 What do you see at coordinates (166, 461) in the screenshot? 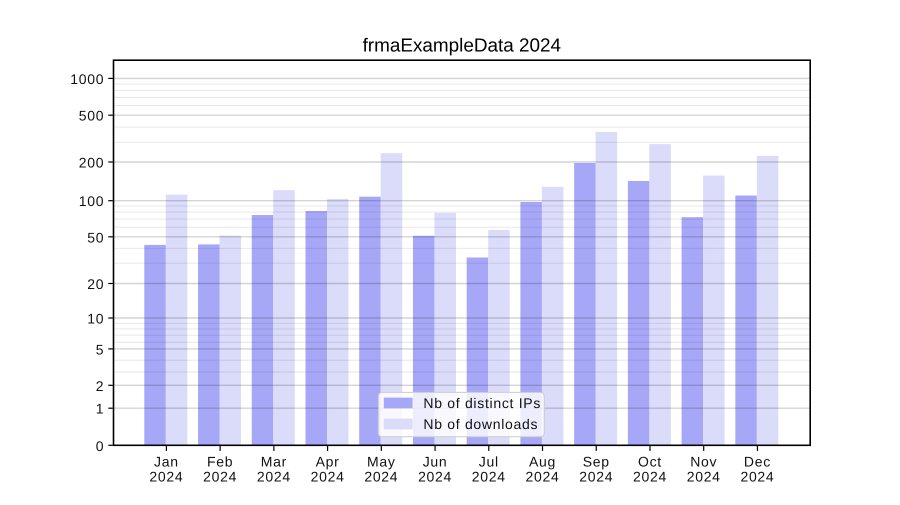
I see `svg-text: Jan` at bounding box center [166, 461].